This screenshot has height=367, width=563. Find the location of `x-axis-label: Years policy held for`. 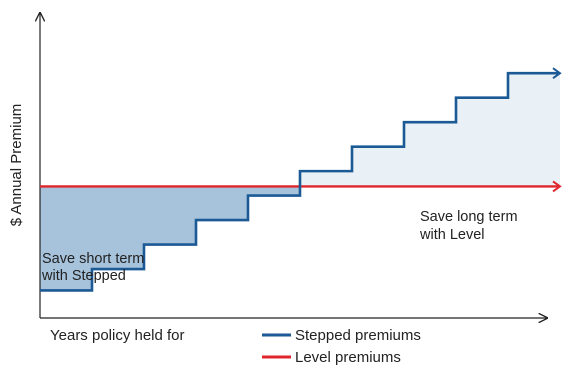

x-axis-label: Years policy held for is located at coordinates (117, 335).